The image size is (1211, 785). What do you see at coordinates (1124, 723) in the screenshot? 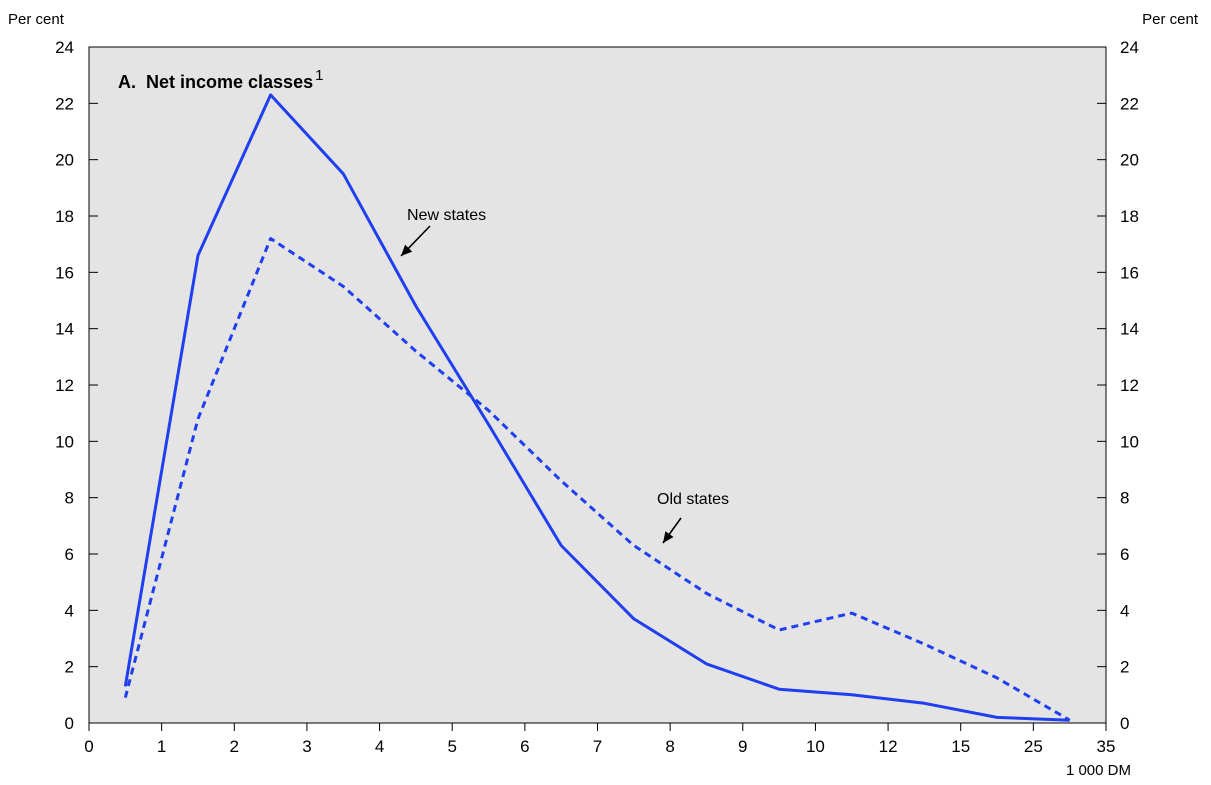
I see `y-tick-label-right: 0` at bounding box center [1124, 723].